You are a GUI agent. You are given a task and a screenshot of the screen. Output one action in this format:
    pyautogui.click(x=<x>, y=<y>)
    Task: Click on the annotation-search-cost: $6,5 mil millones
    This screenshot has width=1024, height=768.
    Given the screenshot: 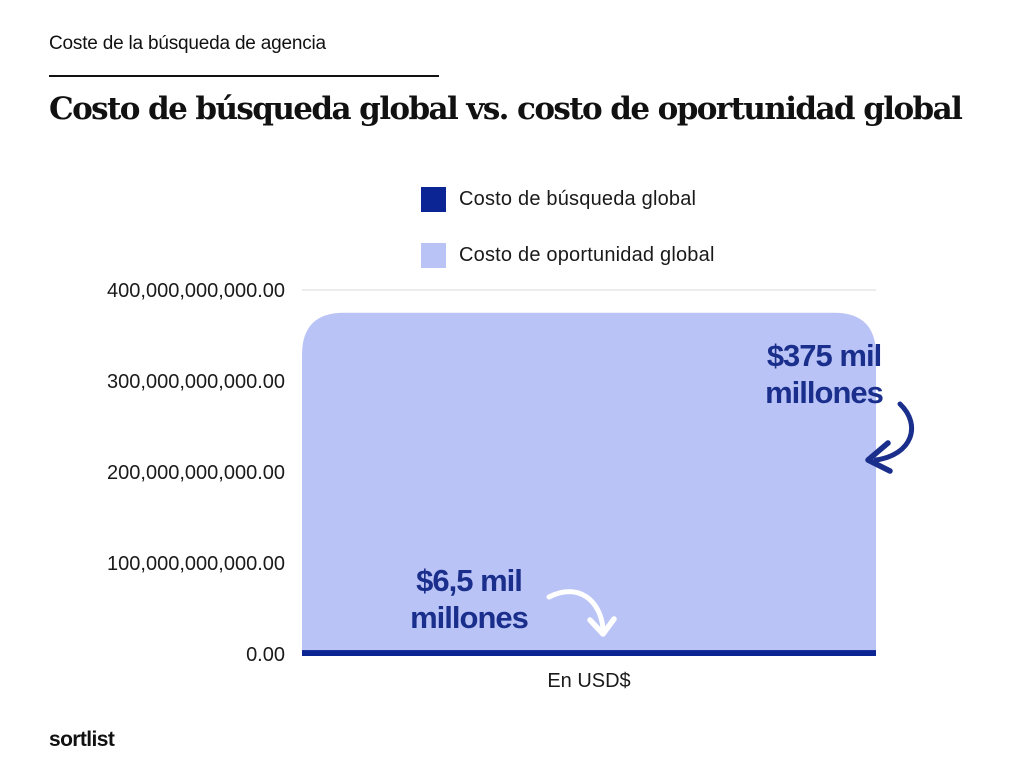 What is the action you would take?
    pyautogui.click(x=513, y=600)
    